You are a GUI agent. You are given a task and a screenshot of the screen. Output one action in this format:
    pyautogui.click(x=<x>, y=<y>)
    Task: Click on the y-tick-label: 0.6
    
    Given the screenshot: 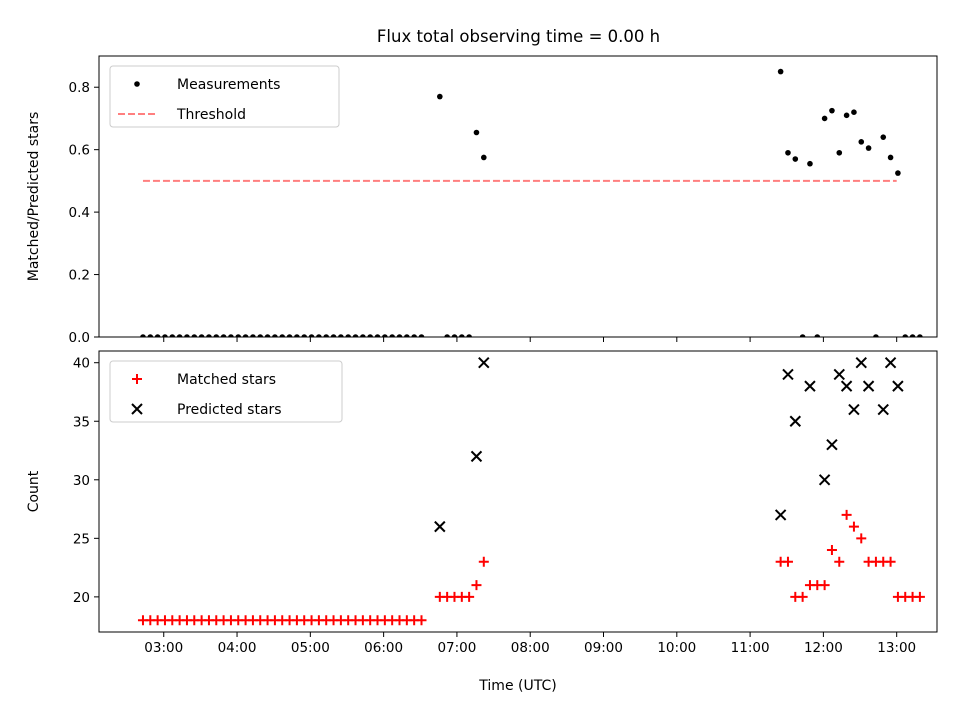 What is the action you would take?
    pyautogui.click(x=79, y=151)
    